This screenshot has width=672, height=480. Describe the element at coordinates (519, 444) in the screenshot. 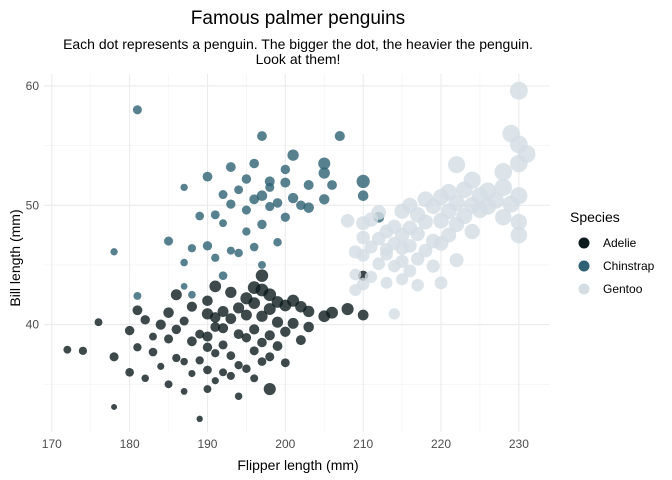

I see `x-tick-label: 230` at that location.